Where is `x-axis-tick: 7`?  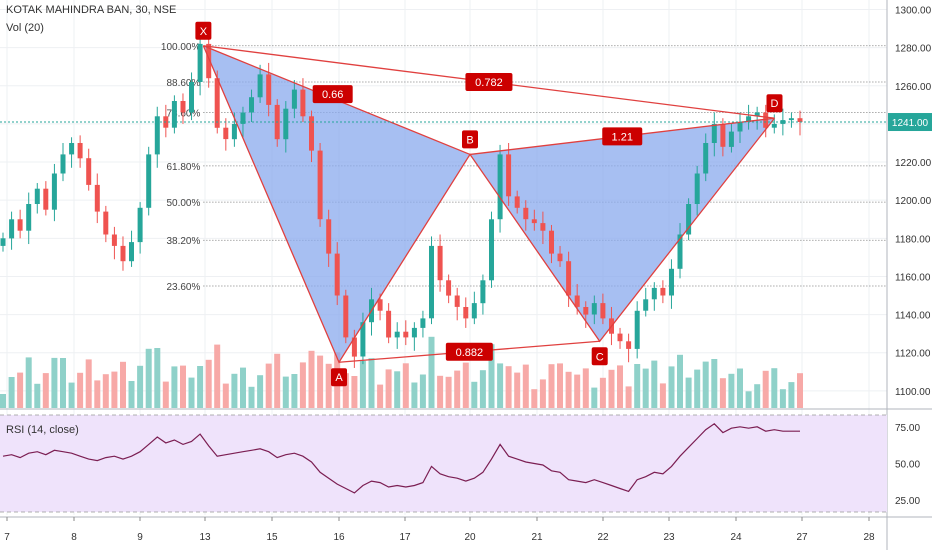
x-axis-tick: 7 is located at coordinates (7, 537).